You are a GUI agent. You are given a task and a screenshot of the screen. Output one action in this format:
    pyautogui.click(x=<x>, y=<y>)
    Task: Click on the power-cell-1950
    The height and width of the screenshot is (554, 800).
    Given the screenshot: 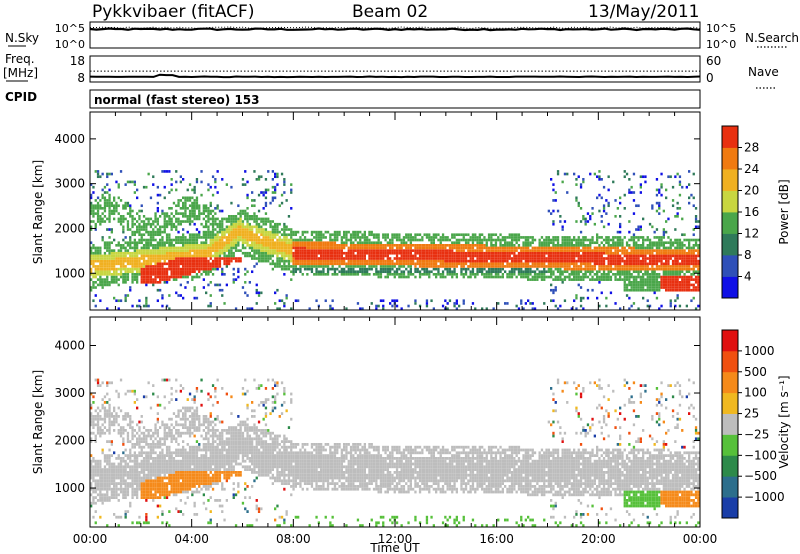 What is the action you would take?
    pyautogui.click(x=293, y=235)
    